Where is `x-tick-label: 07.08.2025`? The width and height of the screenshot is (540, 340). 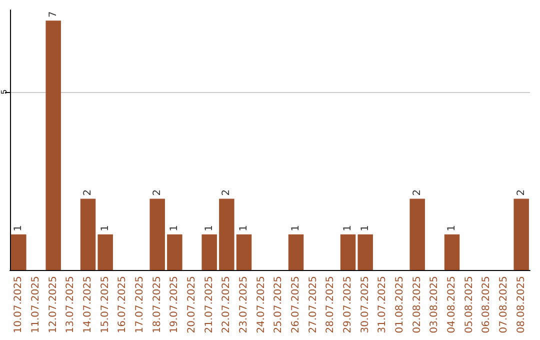
x-tick-label: 07.08.2025 is located at coordinates (504, 305).